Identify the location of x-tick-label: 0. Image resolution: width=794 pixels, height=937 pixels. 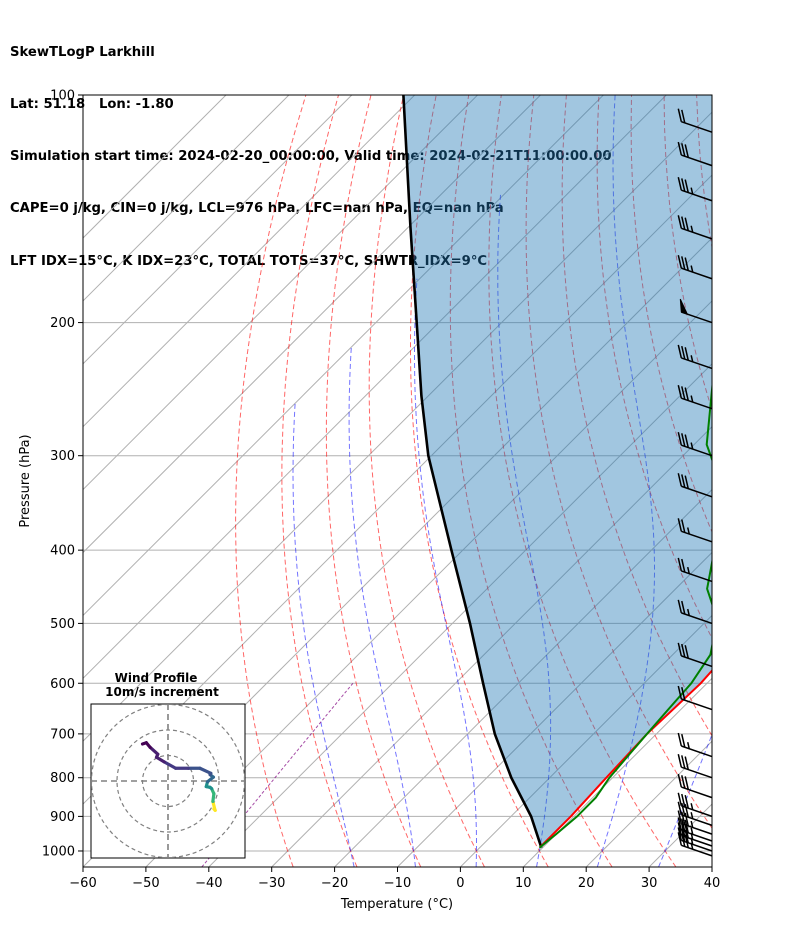
(460, 883).